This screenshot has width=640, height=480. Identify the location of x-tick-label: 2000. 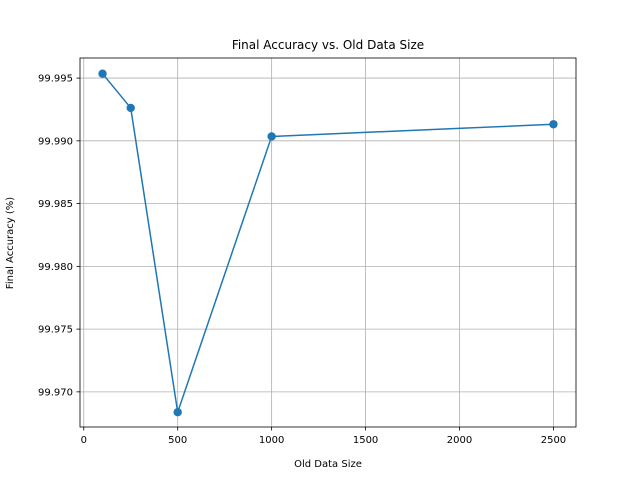
(459, 440).